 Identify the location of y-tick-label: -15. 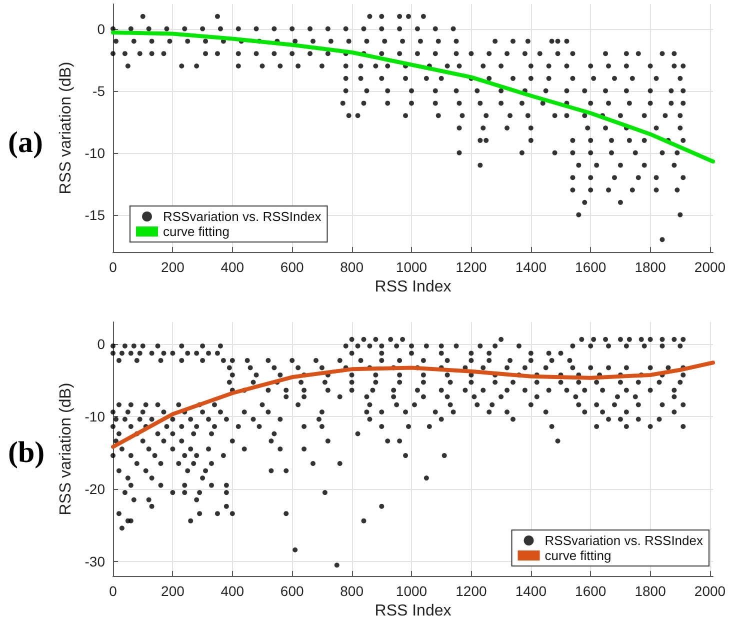
(95, 214).